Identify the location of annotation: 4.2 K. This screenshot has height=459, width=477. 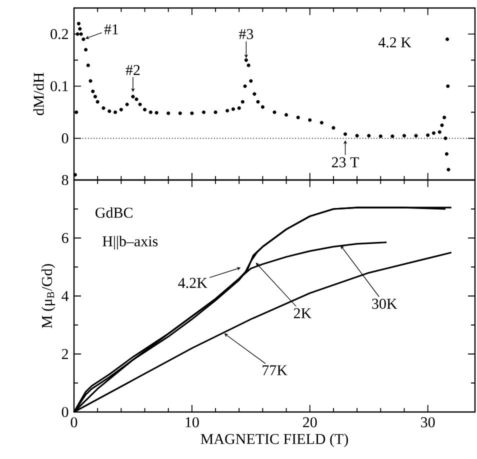
(395, 42).